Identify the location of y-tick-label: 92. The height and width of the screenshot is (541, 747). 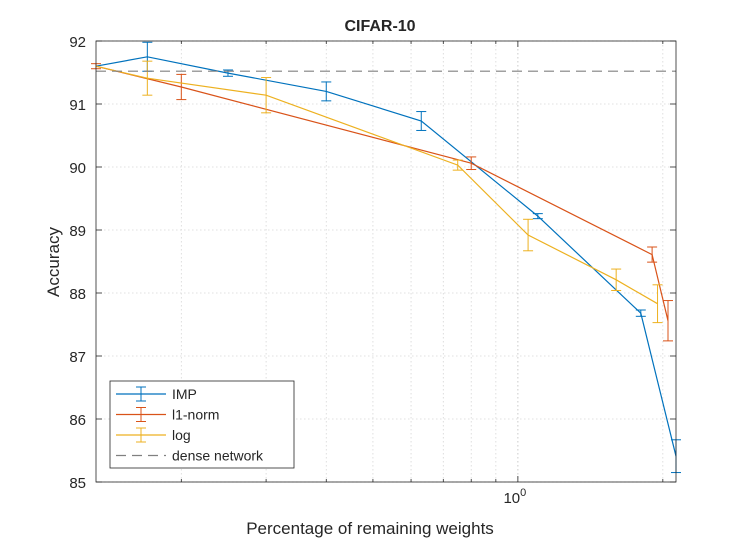
(77, 42).